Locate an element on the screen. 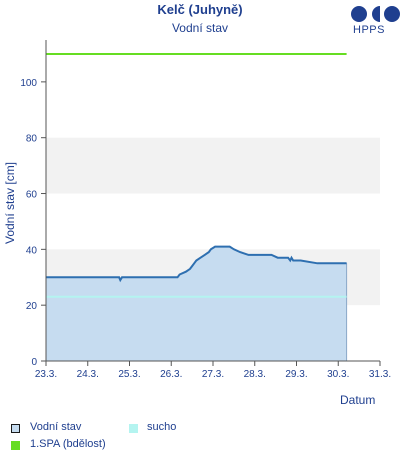 Image resolution: width=400 pixels, height=460 pixels. x-tick-label-4: 27.3. is located at coordinates (213, 374).